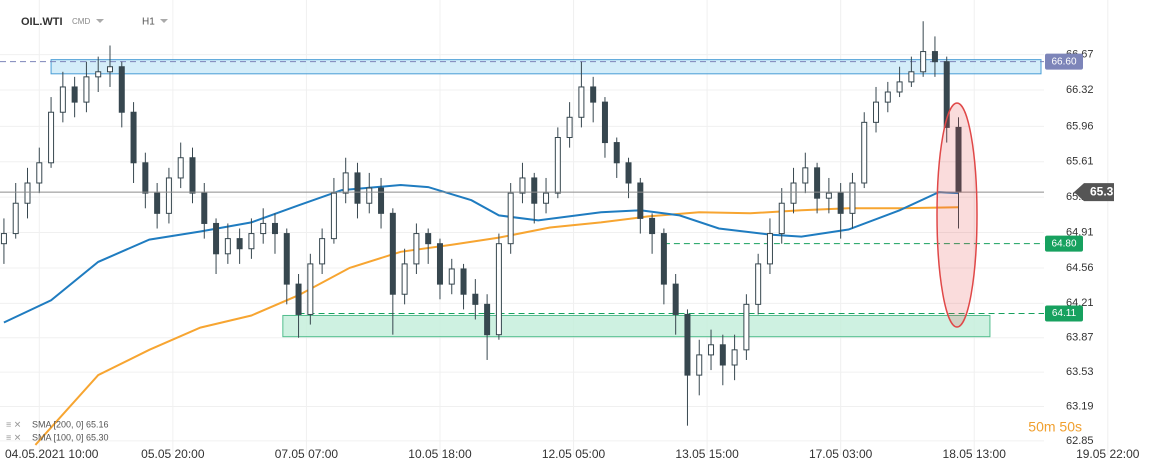 This screenshot has width=1151, height=472. I want to click on y-tick-label: 63.87, so click(1080, 338).